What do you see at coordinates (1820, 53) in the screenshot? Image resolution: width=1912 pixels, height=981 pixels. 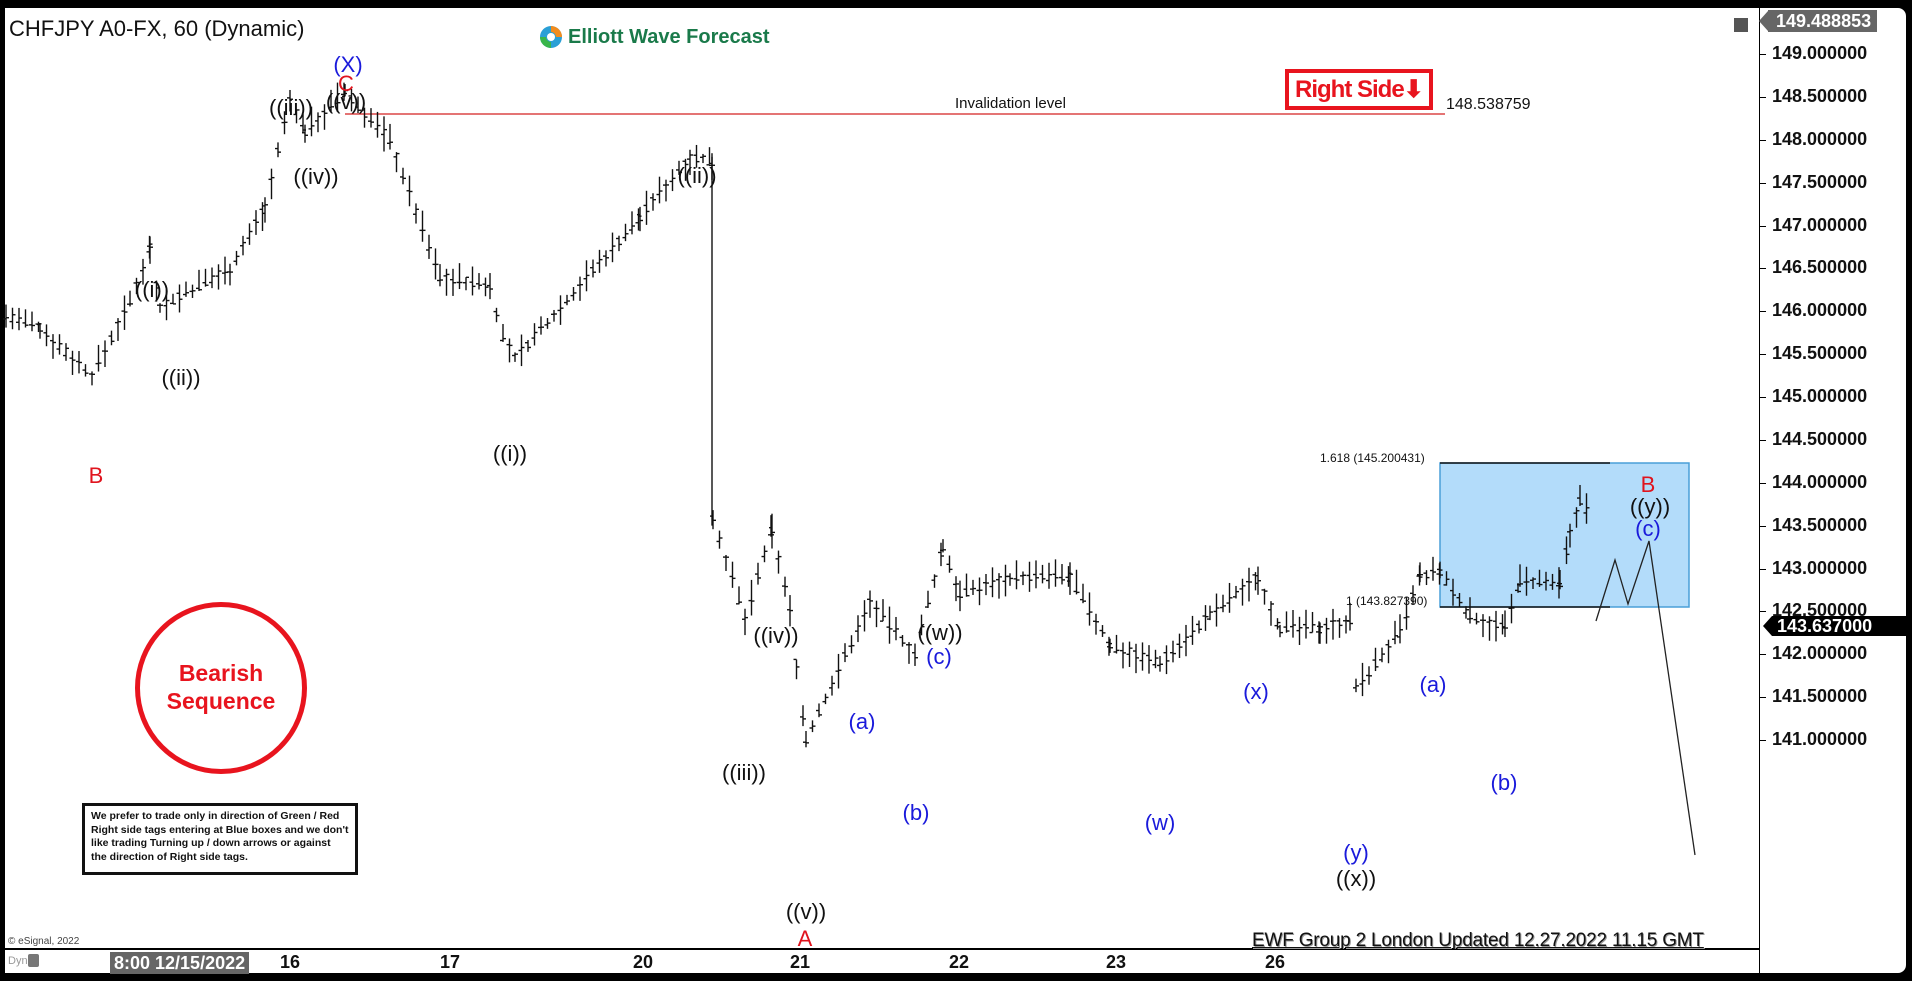 I see `price-tick-label: 149.000000` at bounding box center [1820, 53].